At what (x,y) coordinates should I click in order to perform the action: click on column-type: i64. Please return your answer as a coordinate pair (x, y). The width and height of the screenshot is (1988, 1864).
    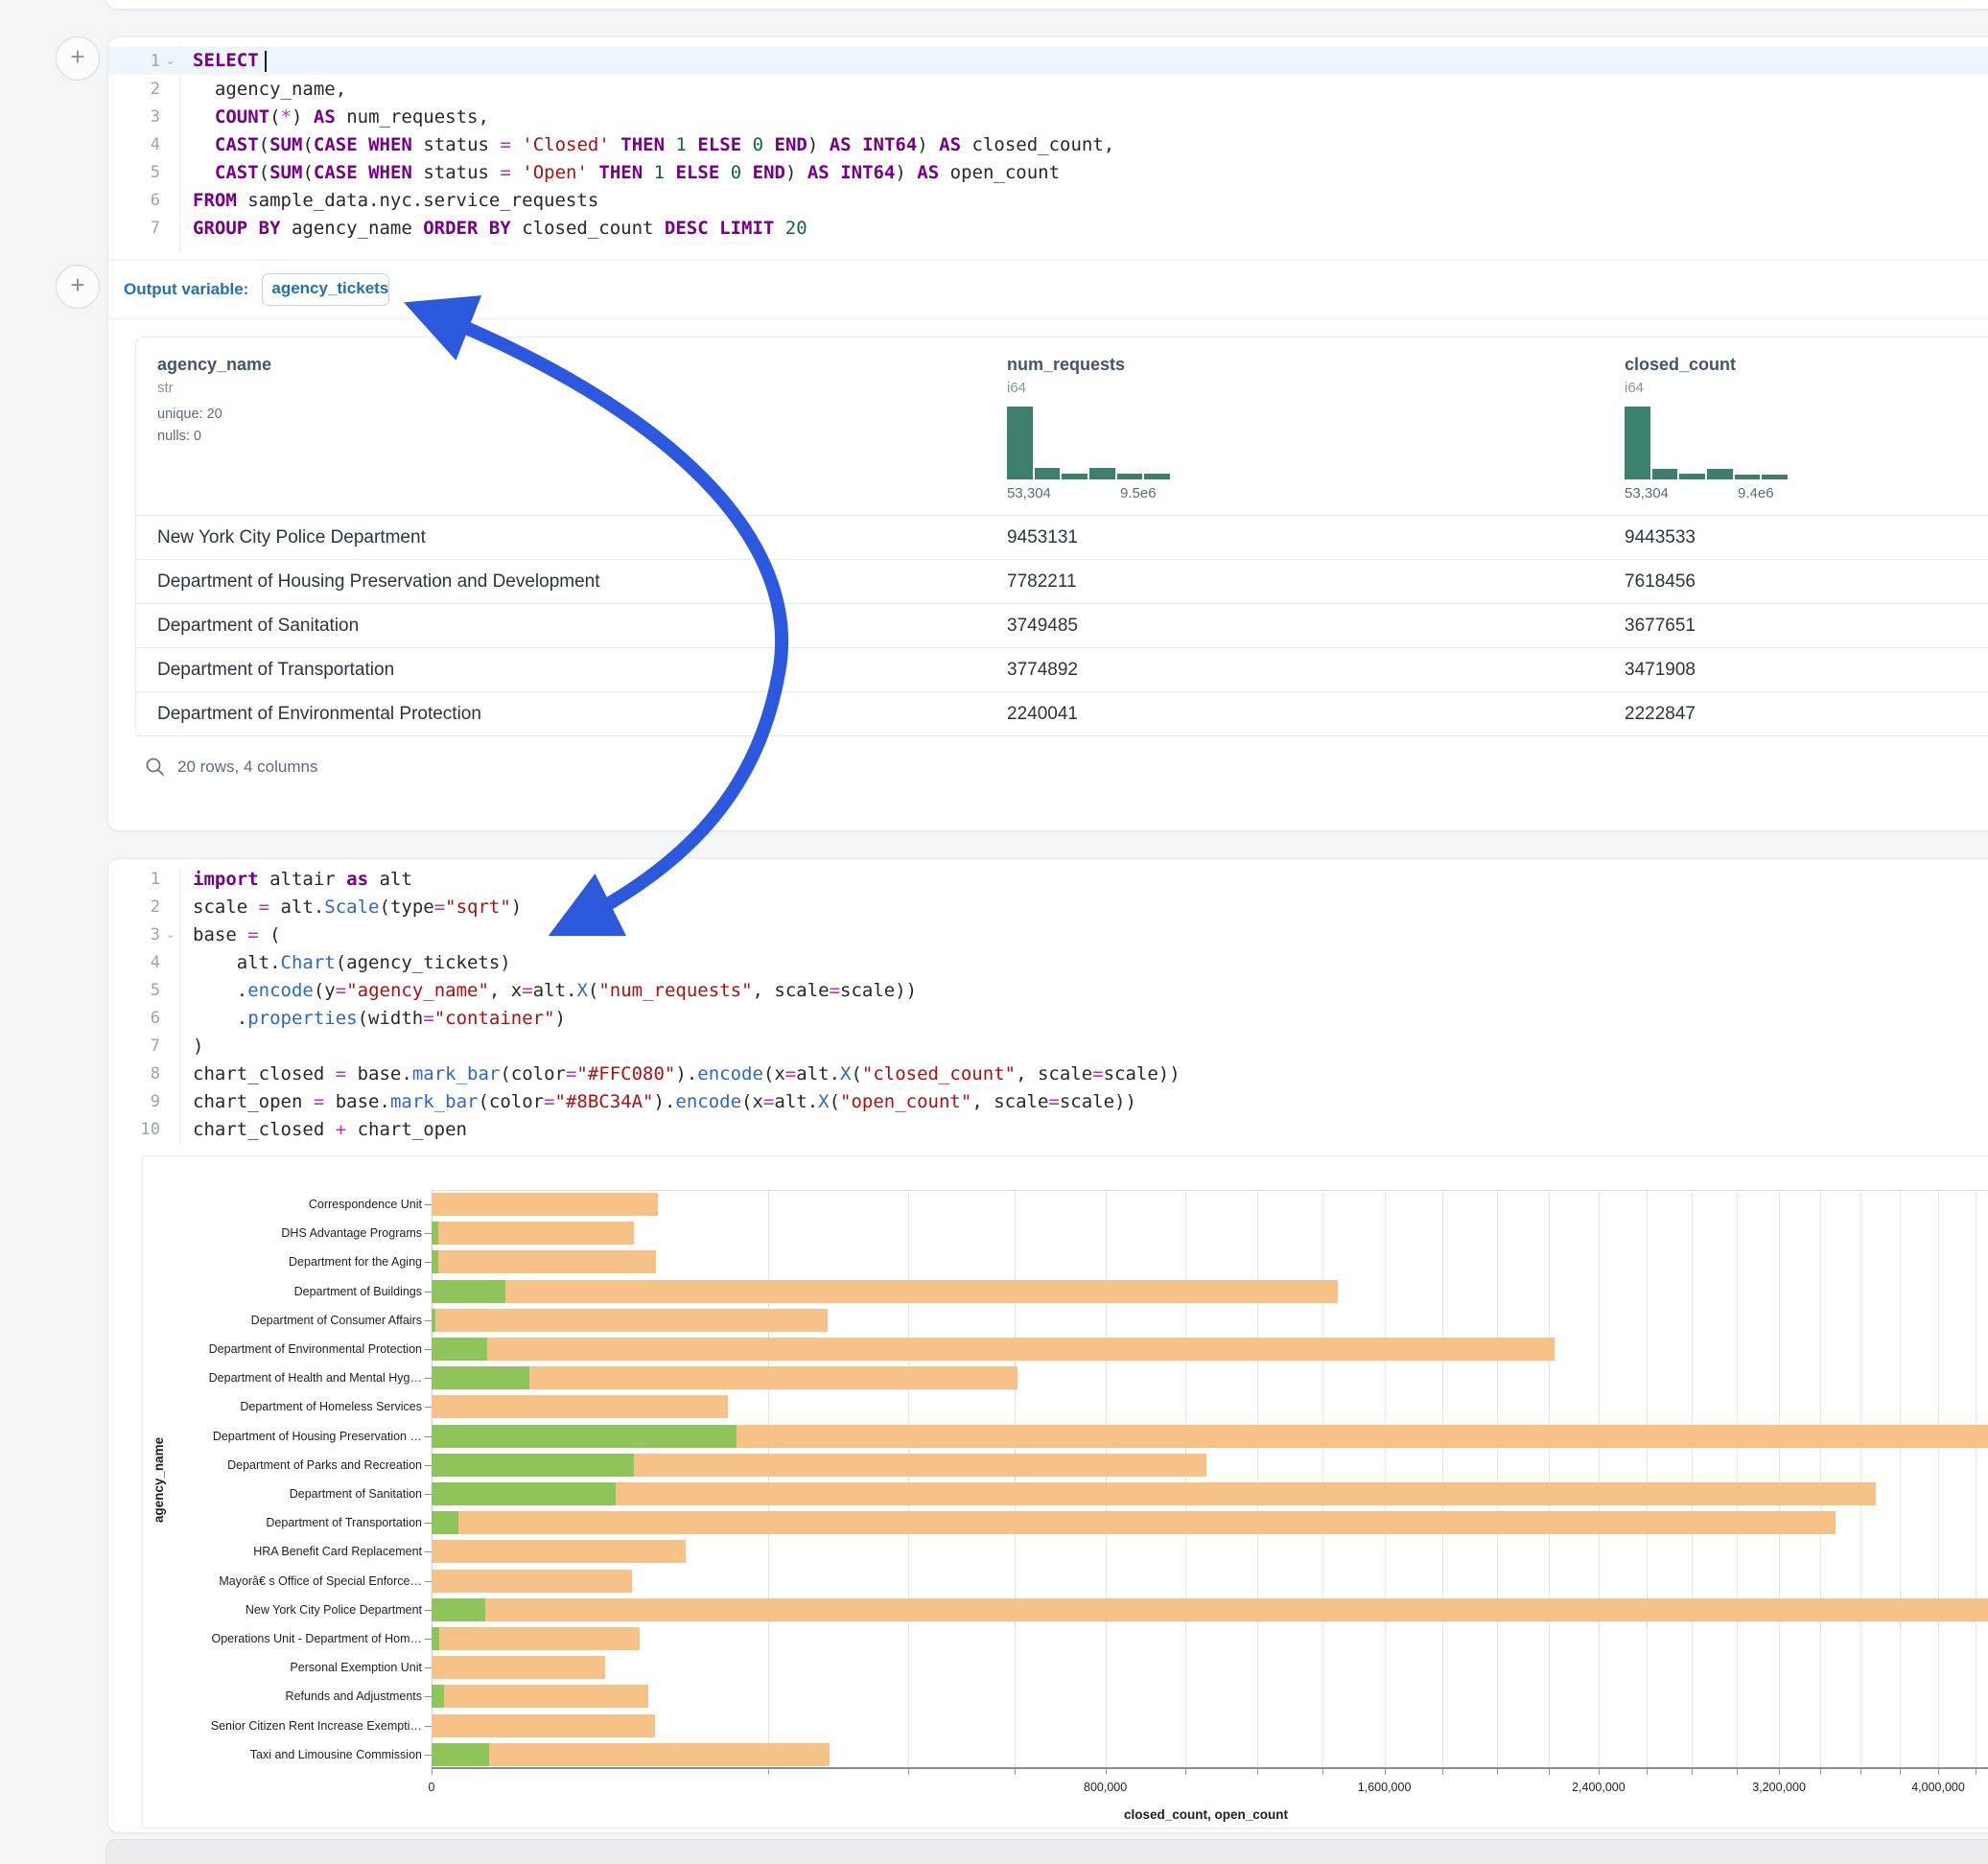
    Looking at the image, I should click on (1017, 388).